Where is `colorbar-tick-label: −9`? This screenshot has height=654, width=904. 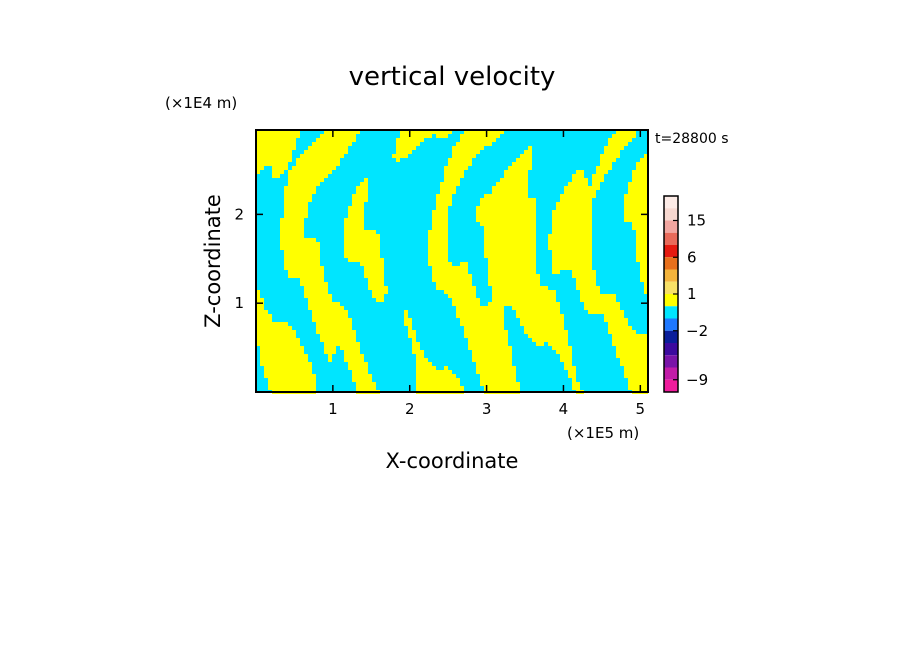
colorbar-tick-label: −9 is located at coordinates (697, 380).